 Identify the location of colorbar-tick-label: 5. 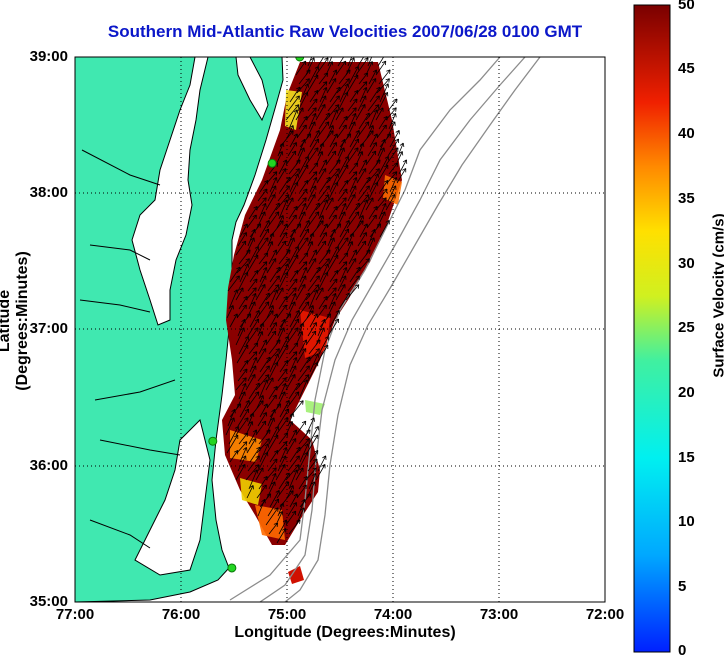
(682, 586).